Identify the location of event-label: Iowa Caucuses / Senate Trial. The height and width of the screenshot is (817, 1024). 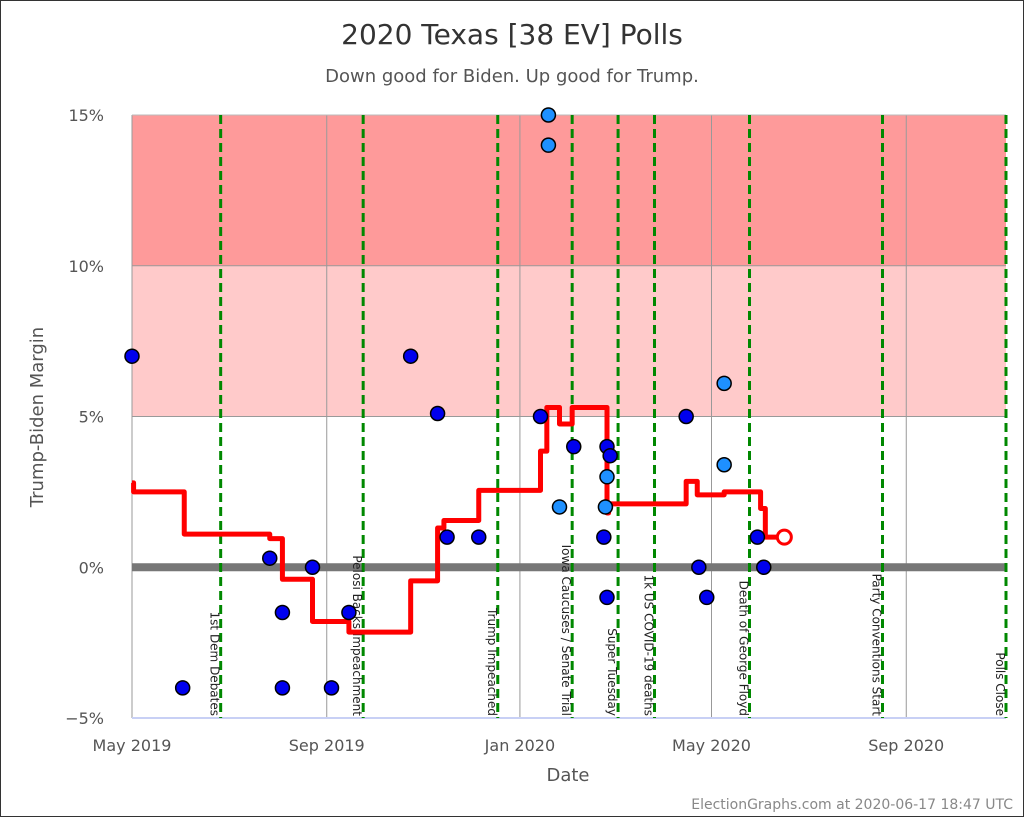
(566, 630).